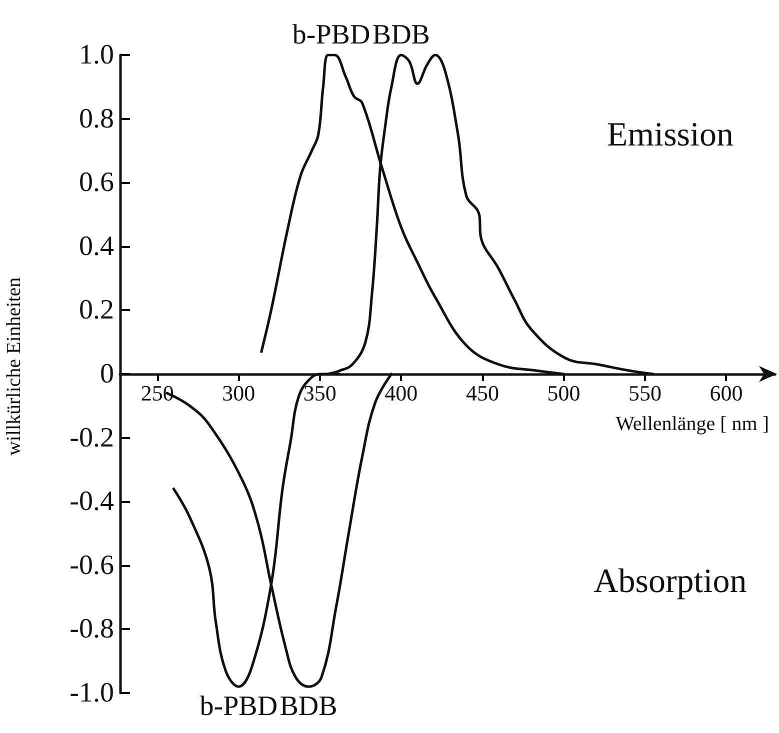 The height and width of the screenshot is (733, 779). I want to click on y-tick-label: 1.0, so click(96, 55).